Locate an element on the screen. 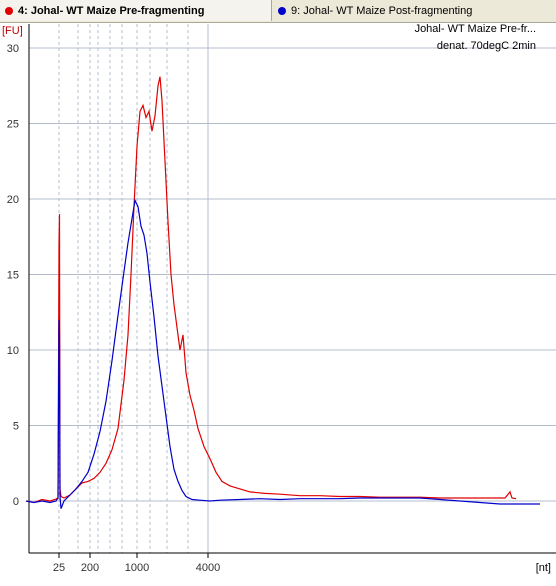 This screenshot has height=586, width=556. y-axis-label: [FU] is located at coordinates (12, 31).